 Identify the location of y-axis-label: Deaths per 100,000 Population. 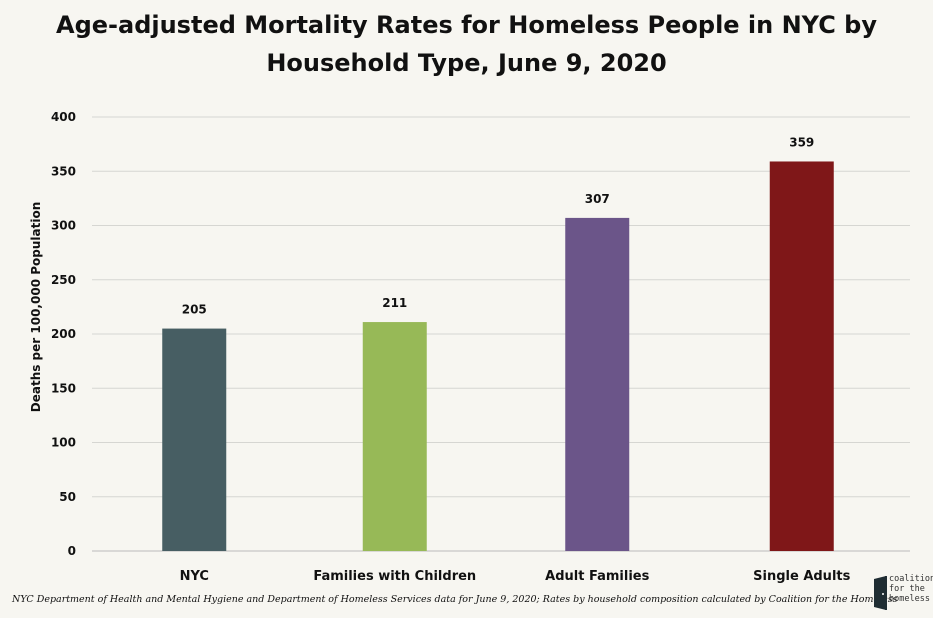
(36, 307).